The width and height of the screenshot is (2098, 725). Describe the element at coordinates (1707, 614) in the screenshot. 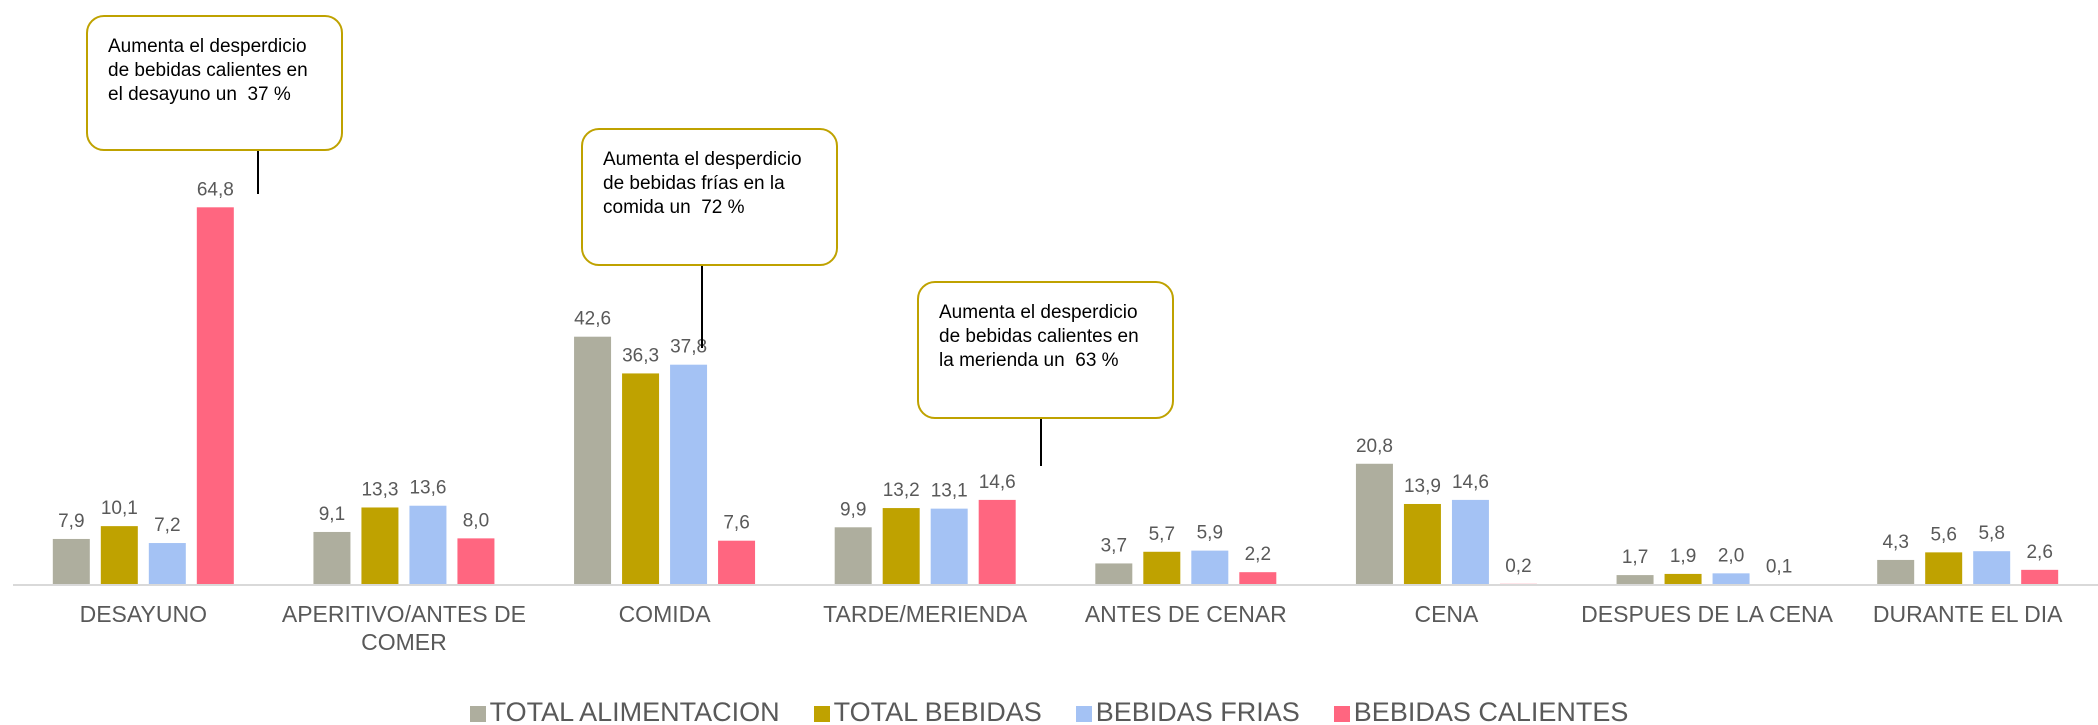

I see `x-tick-label: DESPUES DE LA CENA` at that location.